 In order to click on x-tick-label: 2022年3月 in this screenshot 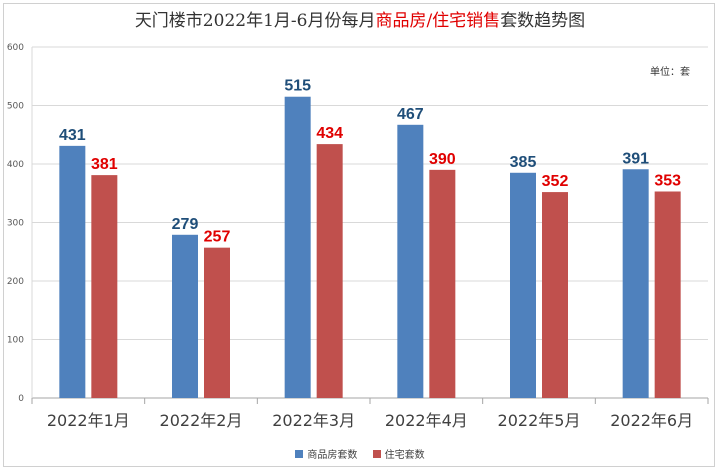, I will do `click(313, 420)`.